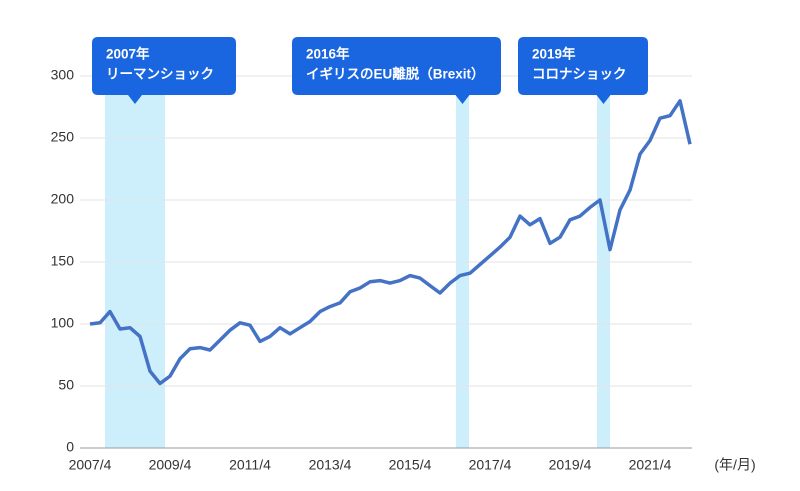 The image size is (800, 491). What do you see at coordinates (328, 54) in the screenshot?
I see `callout-text: 2016年` at bounding box center [328, 54].